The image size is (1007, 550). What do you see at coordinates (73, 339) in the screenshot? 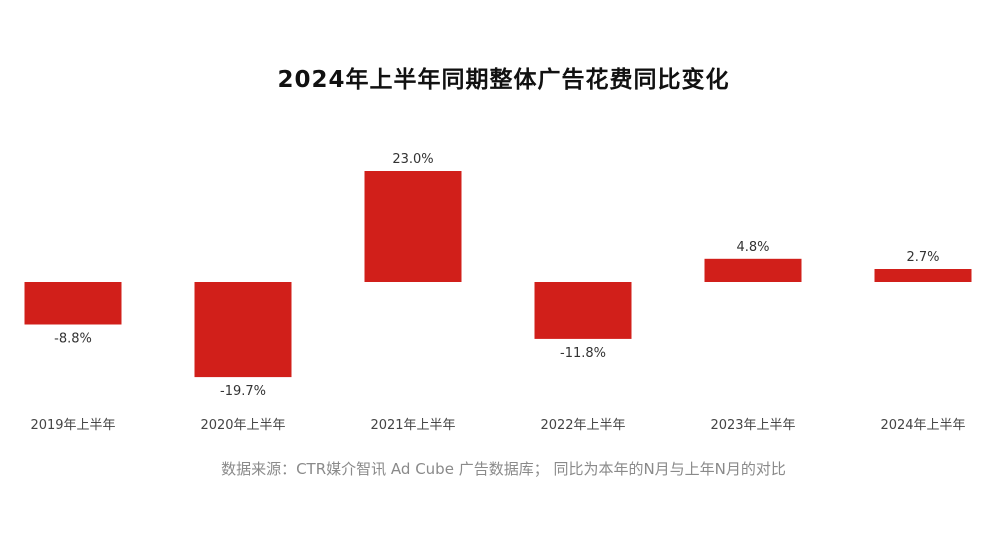
I see `value-label-1: -8.8%` at bounding box center [73, 339].